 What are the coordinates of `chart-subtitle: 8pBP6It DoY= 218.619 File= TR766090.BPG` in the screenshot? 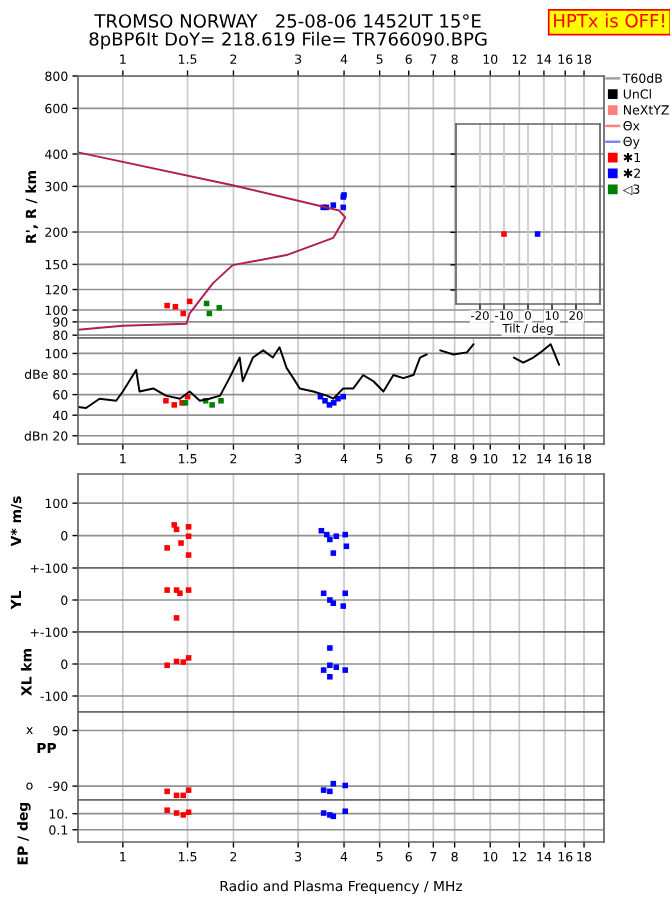 It's located at (288, 40).